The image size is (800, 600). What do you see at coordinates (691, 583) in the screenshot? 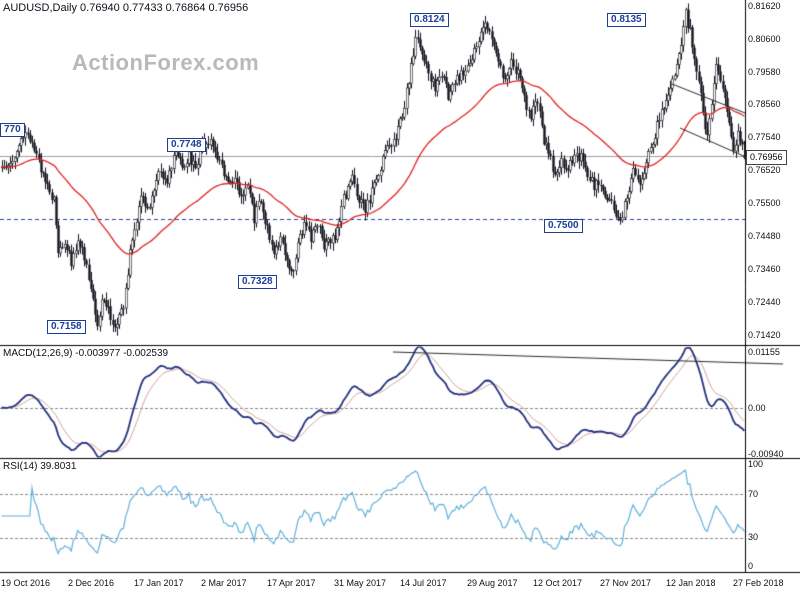
I see `date-axis-tick: 12 Jan 2018` at bounding box center [691, 583].